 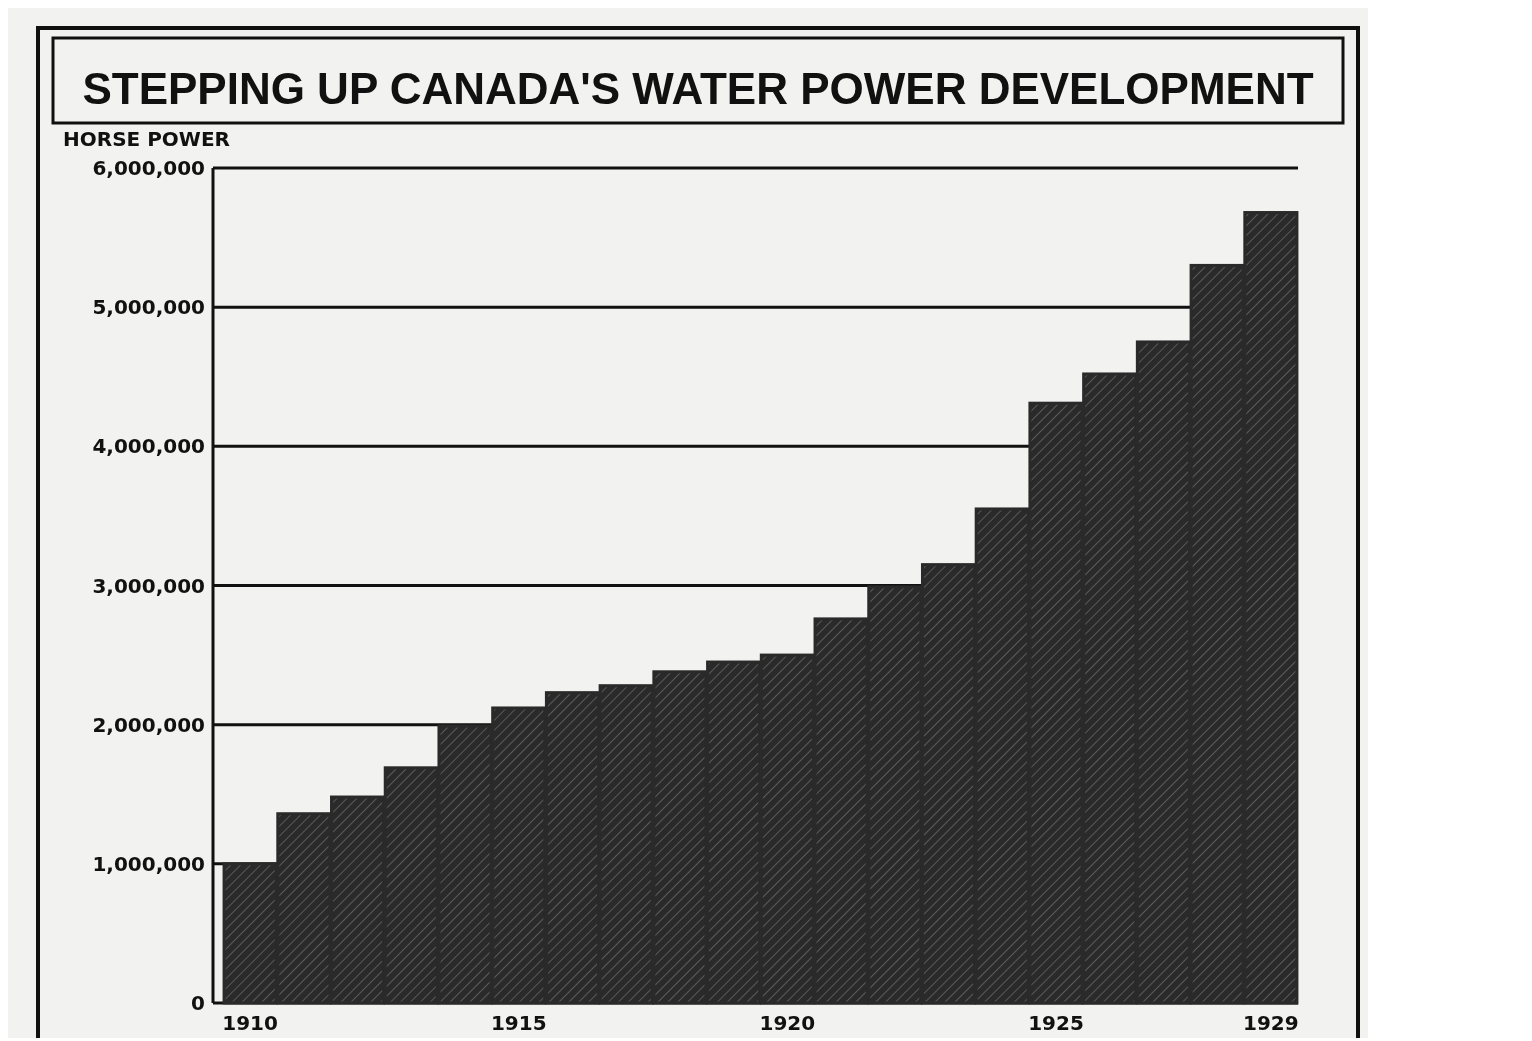 I want to click on x-tick-label: 1920, so click(x=787, y=1023).